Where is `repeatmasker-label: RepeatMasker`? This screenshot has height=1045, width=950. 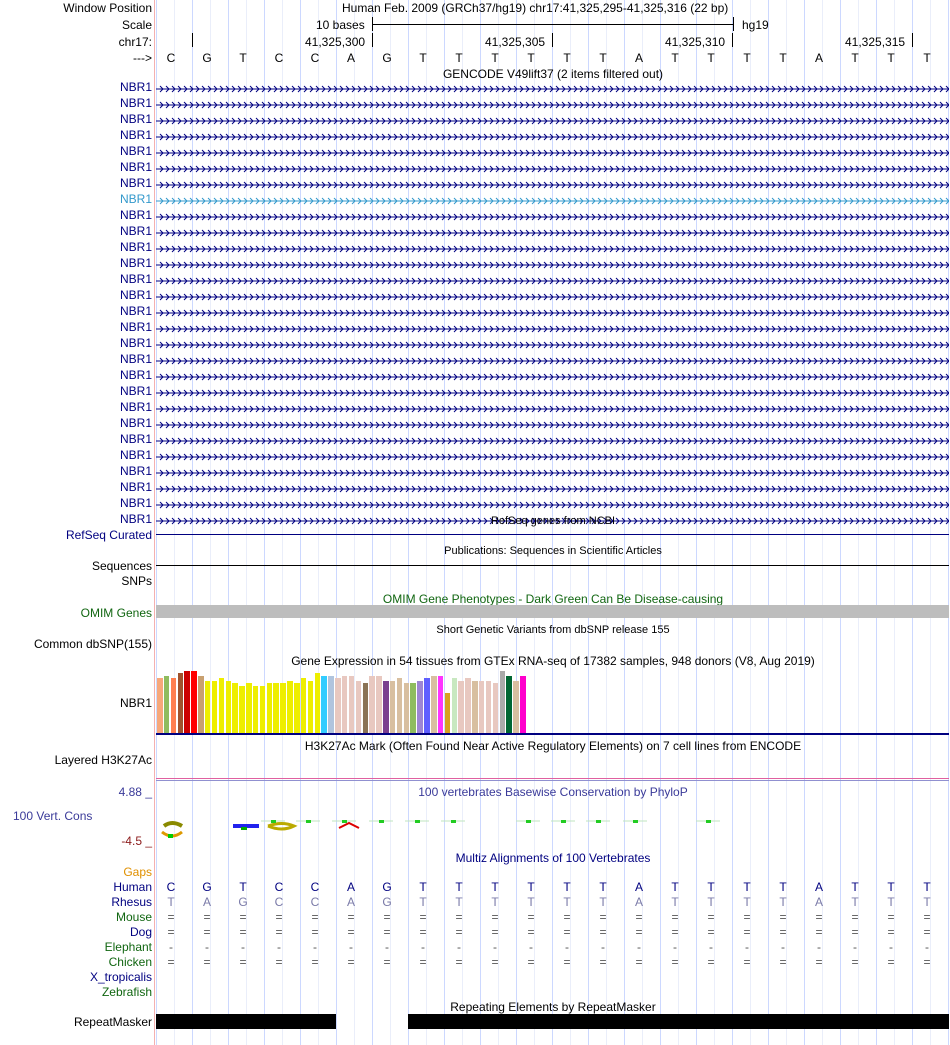 repeatmasker-label: RepeatMasker is located at coordinates (112, 1022).